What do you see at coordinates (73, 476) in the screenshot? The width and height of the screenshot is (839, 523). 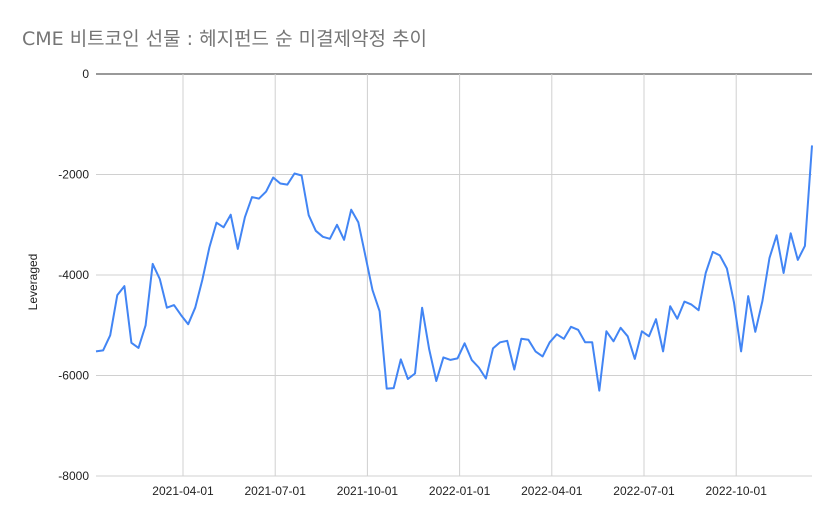 I see `y-tick-label: -8000` at bounding box center [73, 476].